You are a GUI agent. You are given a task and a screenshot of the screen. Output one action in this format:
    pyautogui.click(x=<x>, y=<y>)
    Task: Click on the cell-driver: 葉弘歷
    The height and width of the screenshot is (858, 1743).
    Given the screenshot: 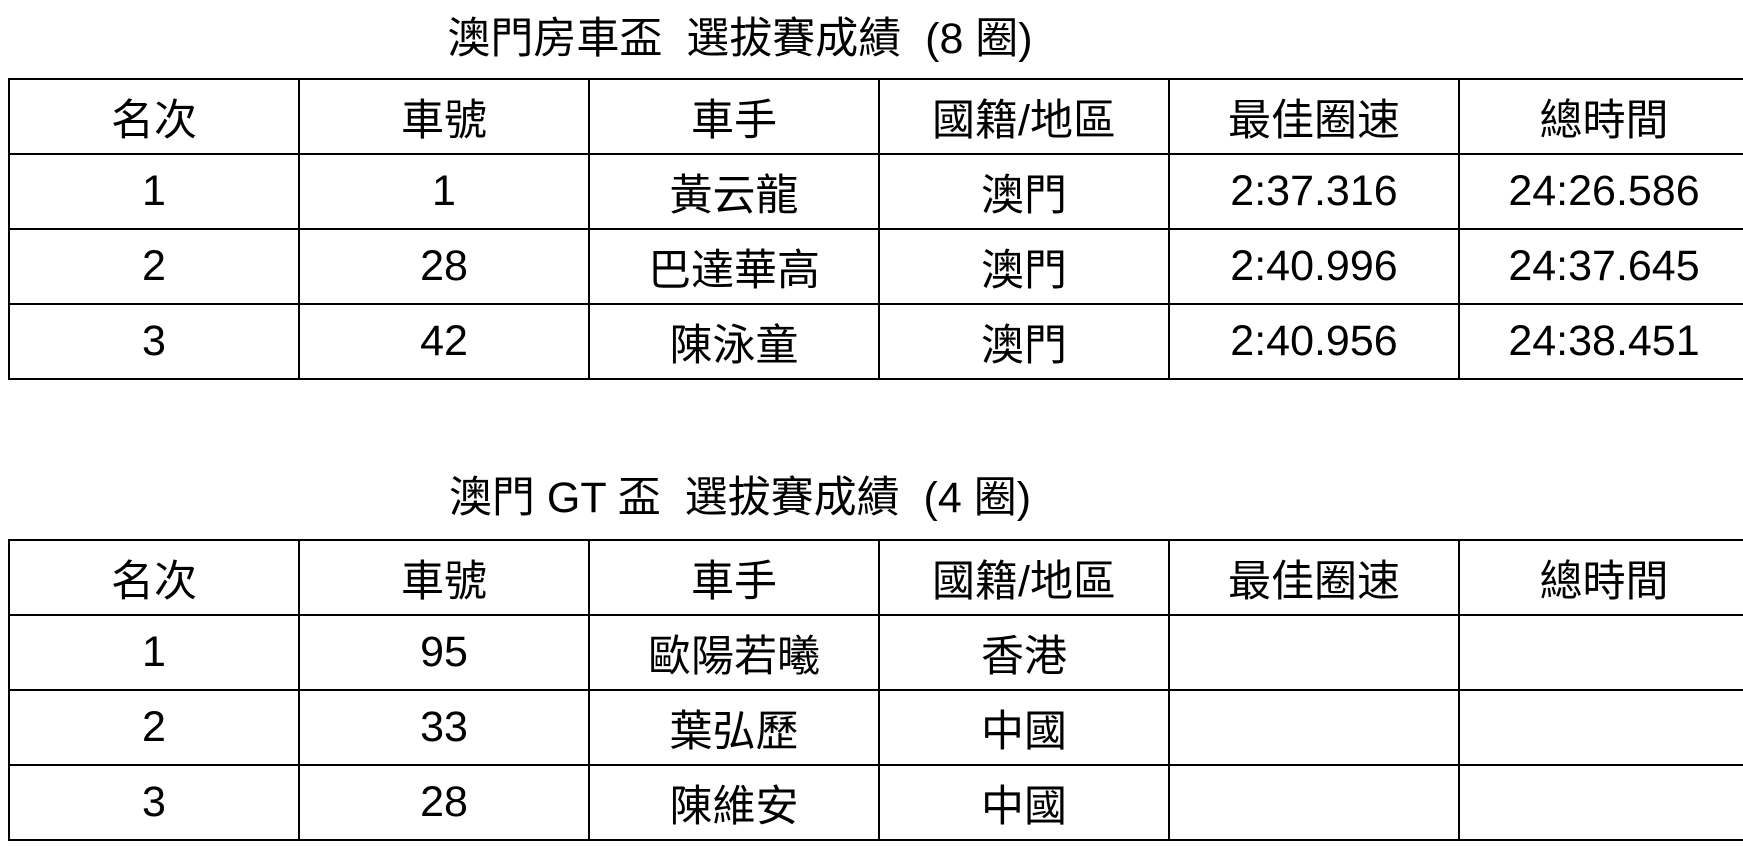 What is the action you would take?
    pyautogui.click(x=734, y=727)
    